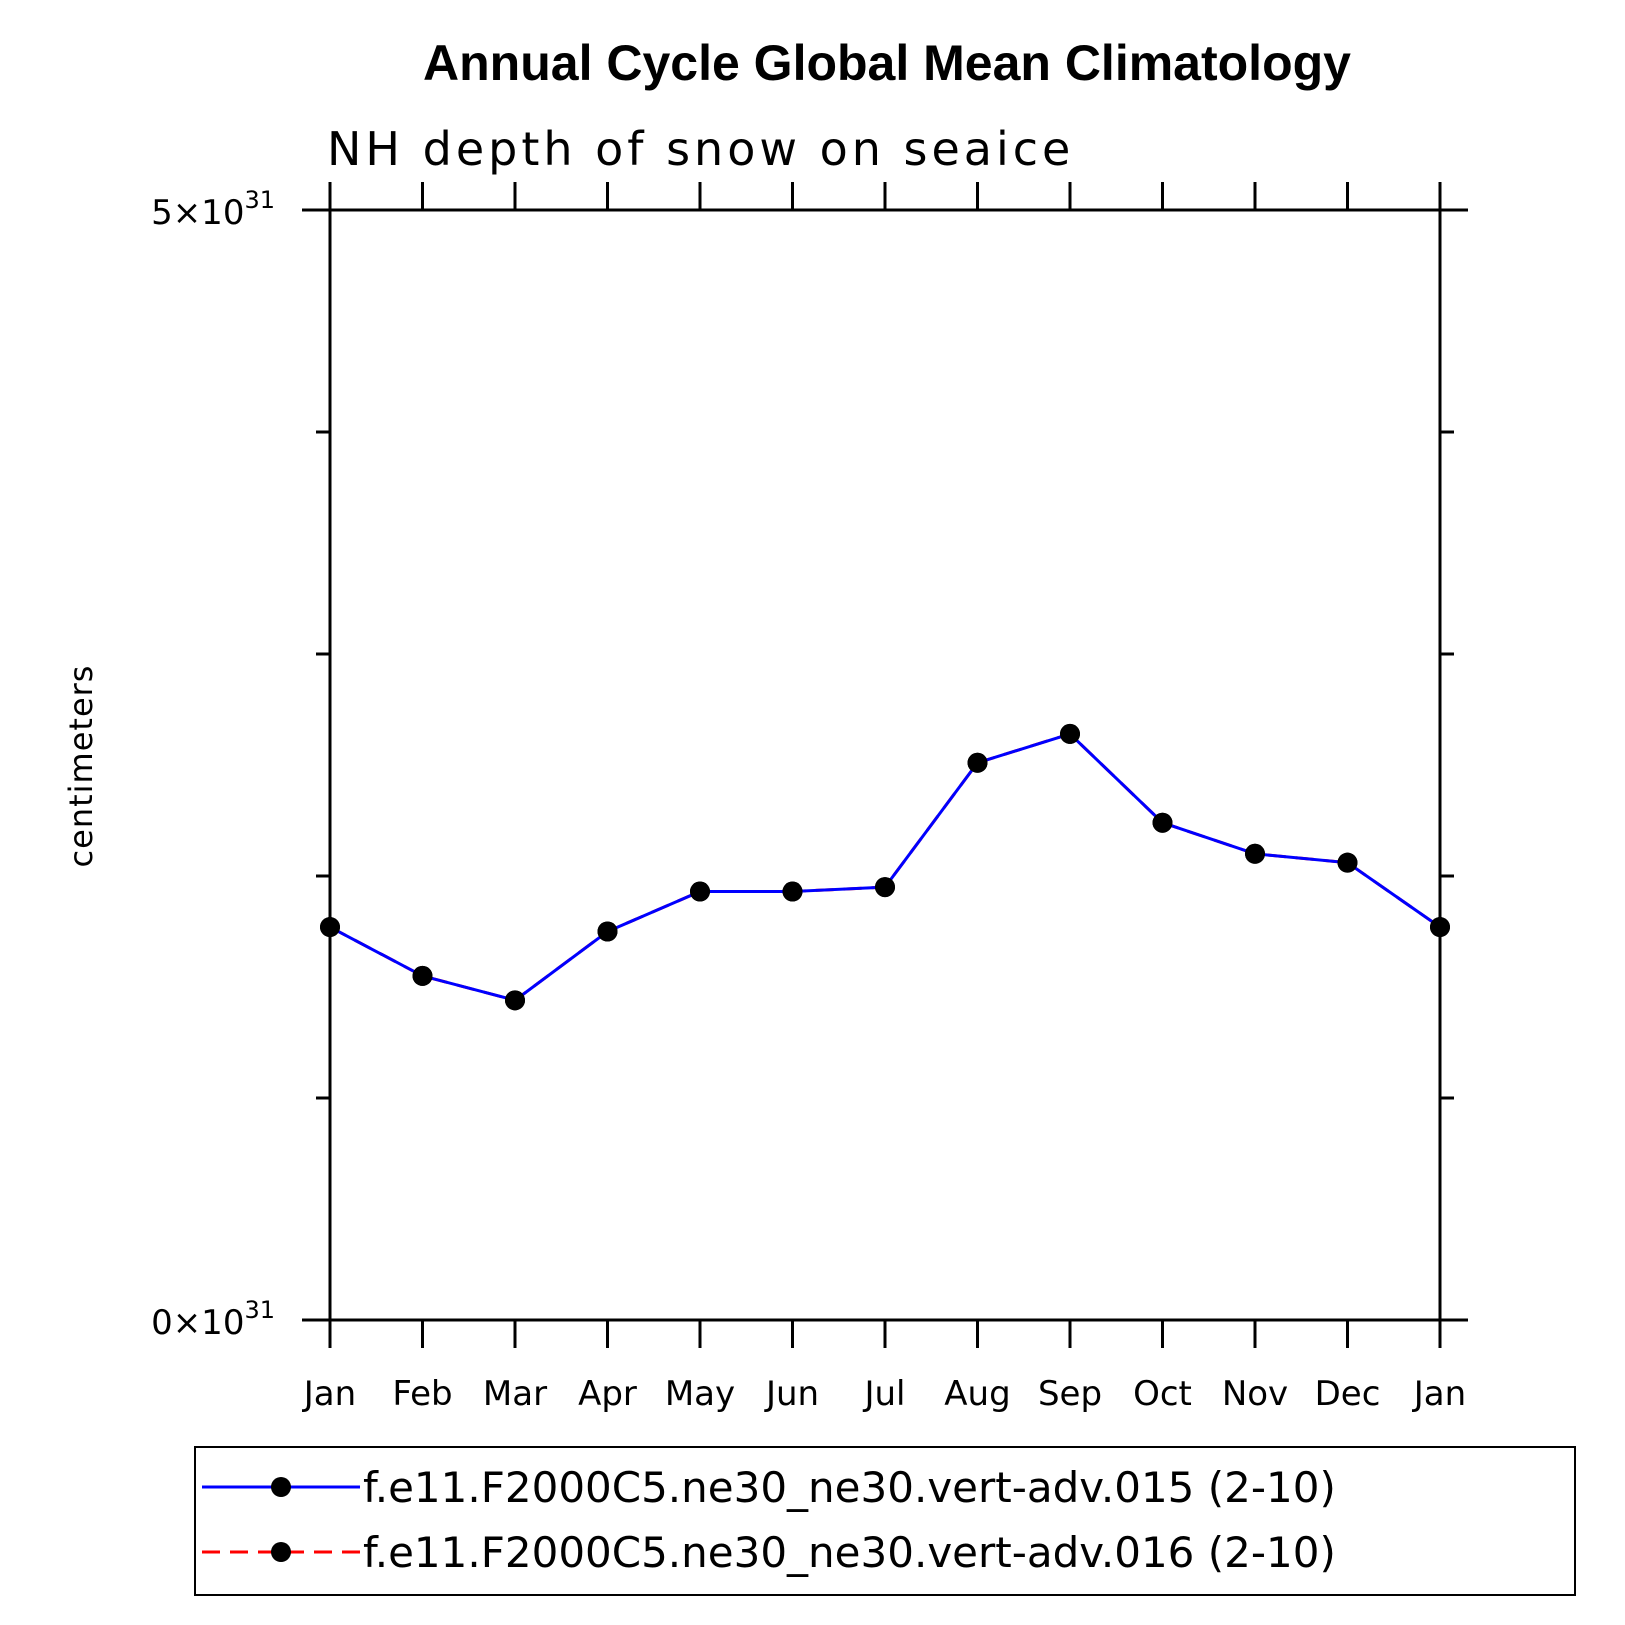  What do you see at coordinates (977, 1394) in the screenshot?
I see `x-tick-label: Aug` at bounding box center [977, 1394].